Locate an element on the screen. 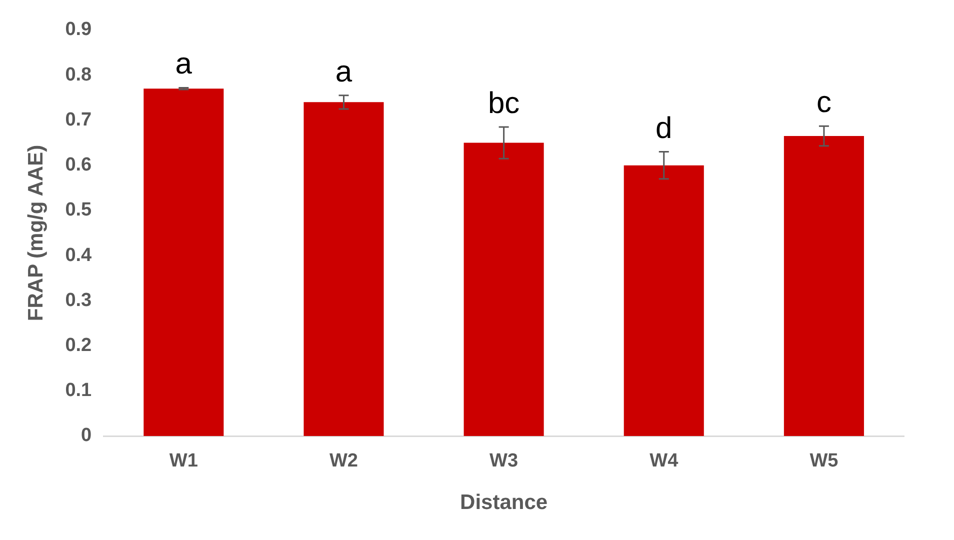 This screenshot has width=954, height=540. y-tick-label: 0.5 is located at coordinates (78, 210).